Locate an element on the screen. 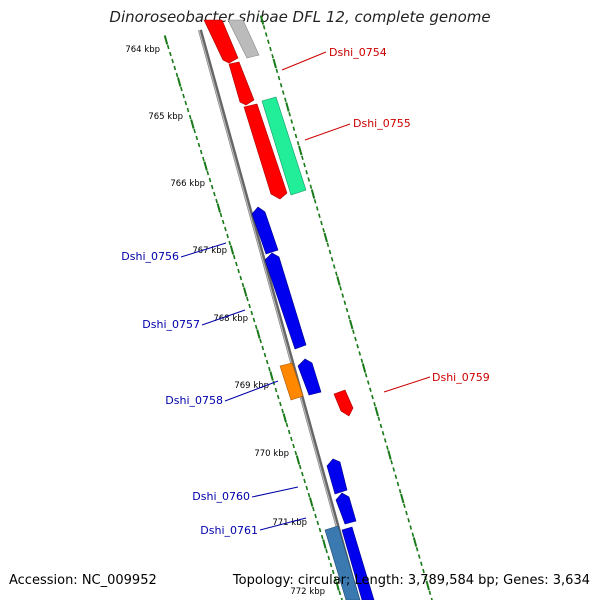 This screenshot has height=600, width=600. gene-label-dshi-0761: Dshi_0761 is located at coordinates (229, 530).